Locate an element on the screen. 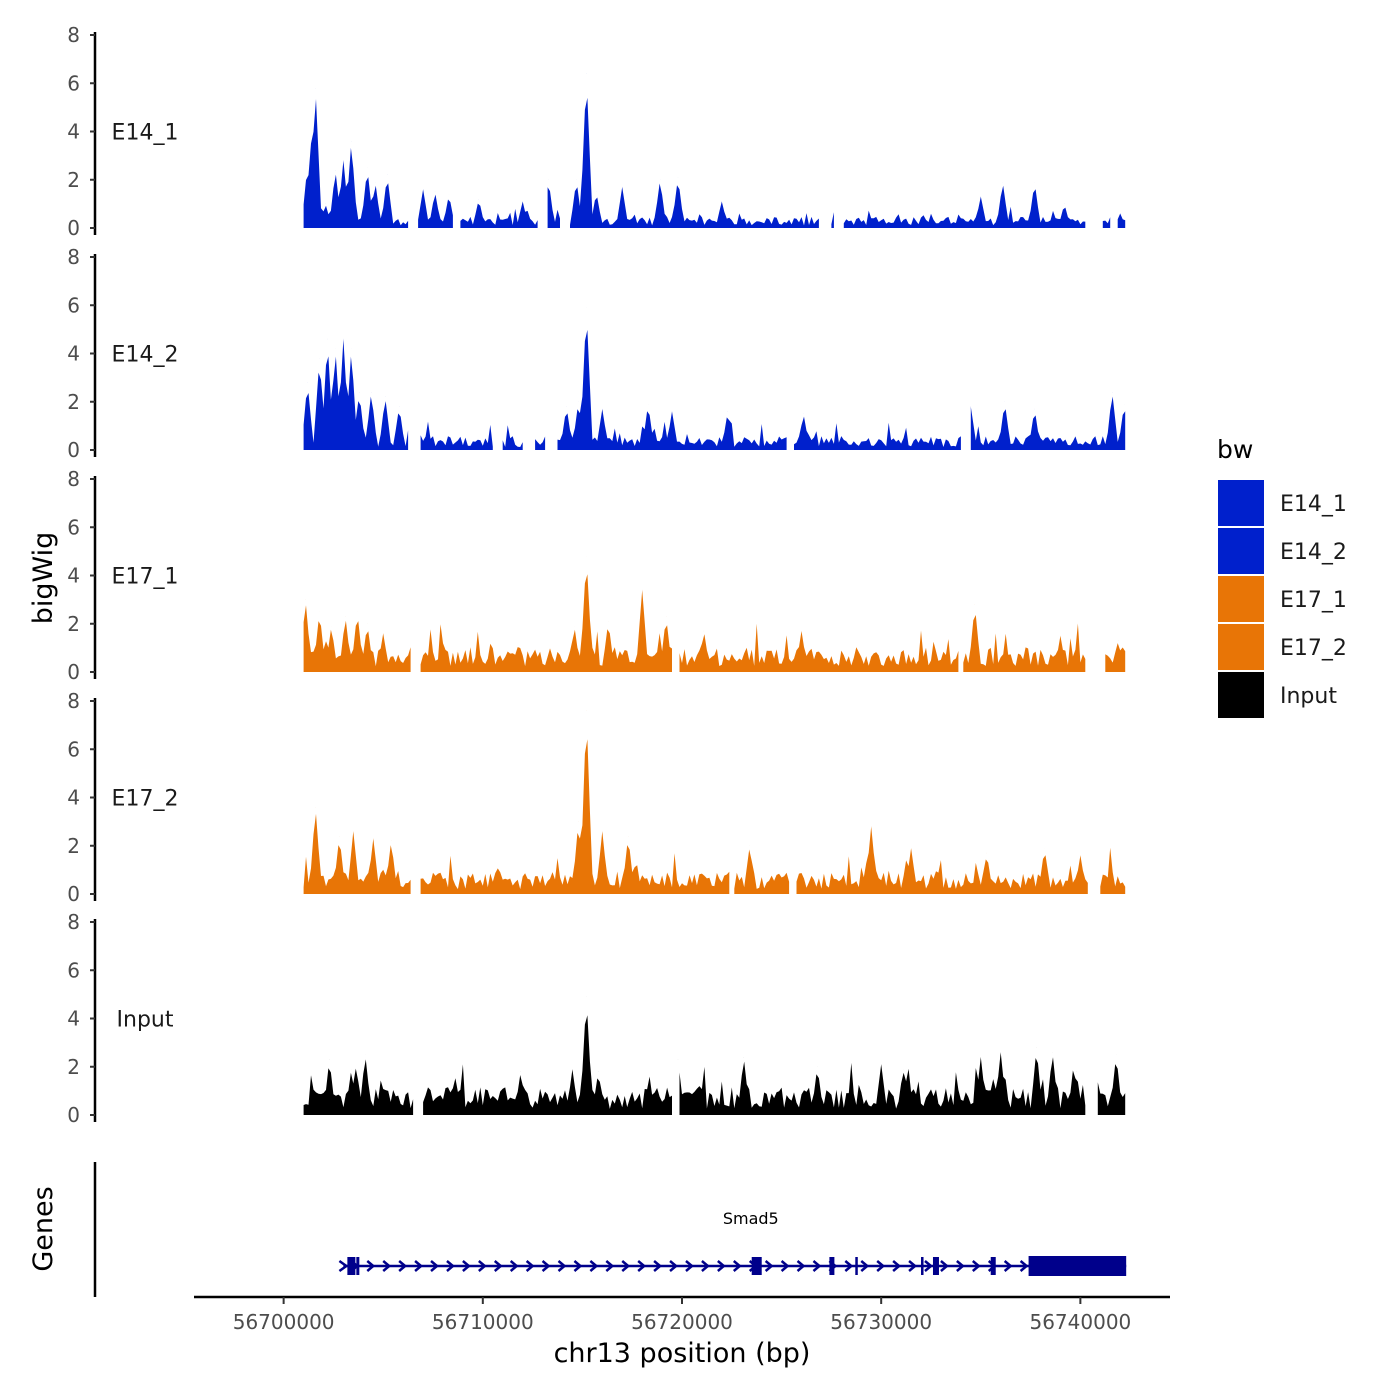 The height and width of the screenshot is (1400, 1400). x-axis-title: chr13 position (bp) is located at coordinates (682, 1353).